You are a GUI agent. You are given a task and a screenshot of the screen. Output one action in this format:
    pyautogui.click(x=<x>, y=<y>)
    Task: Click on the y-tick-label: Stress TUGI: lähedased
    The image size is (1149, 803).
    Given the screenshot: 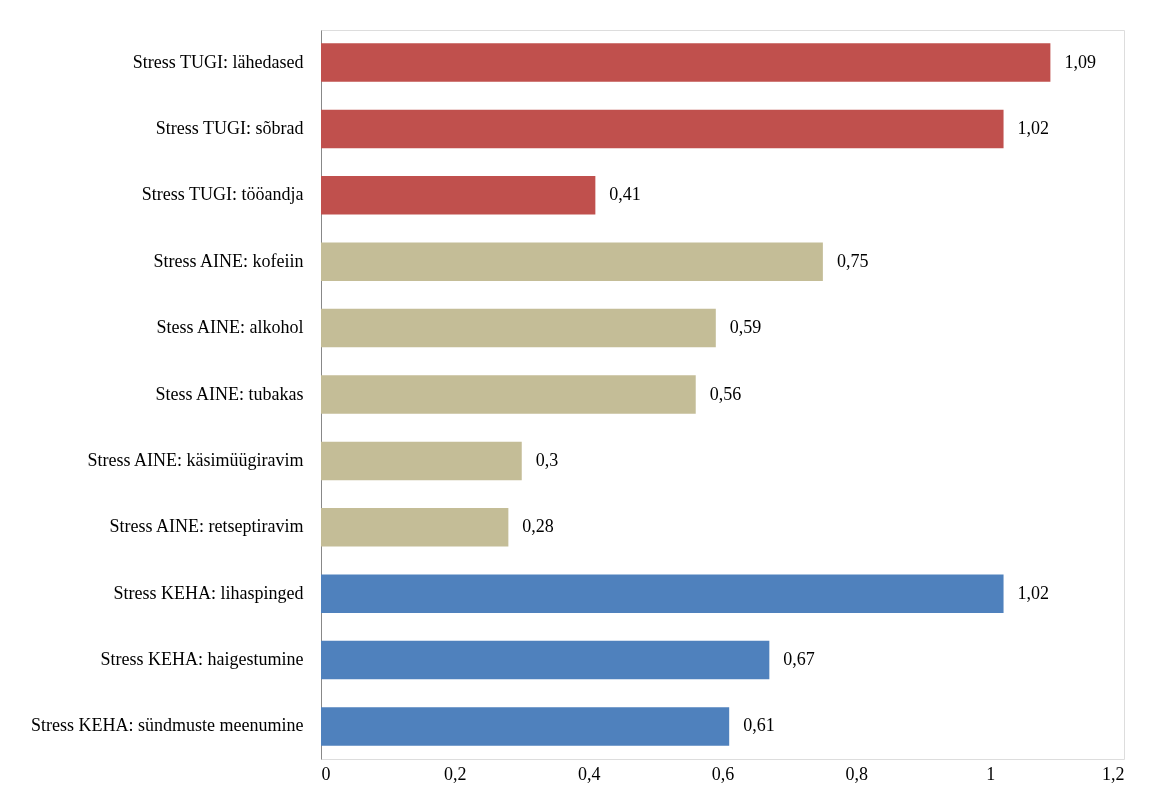 What is the action you would take?
    pyautogui.click(x=218, y=61)
    